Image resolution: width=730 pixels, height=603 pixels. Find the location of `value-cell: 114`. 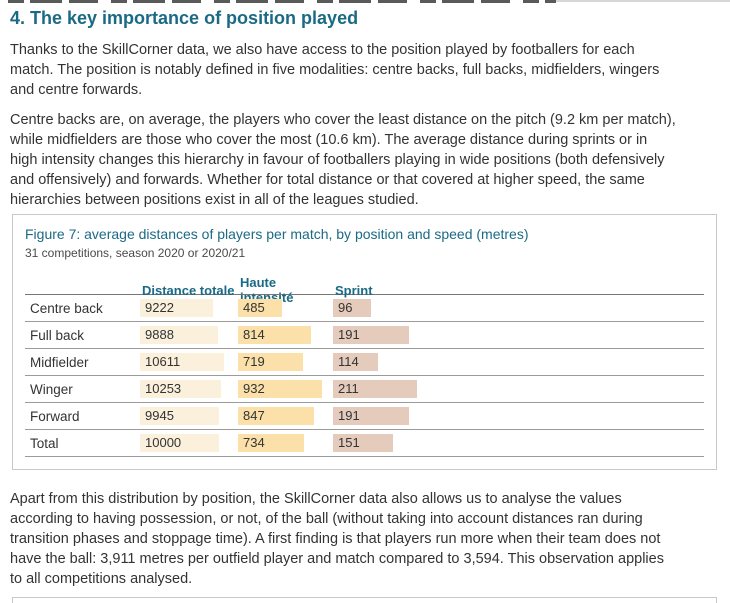

value-cell: 114 is located at coordinates (518, 362).